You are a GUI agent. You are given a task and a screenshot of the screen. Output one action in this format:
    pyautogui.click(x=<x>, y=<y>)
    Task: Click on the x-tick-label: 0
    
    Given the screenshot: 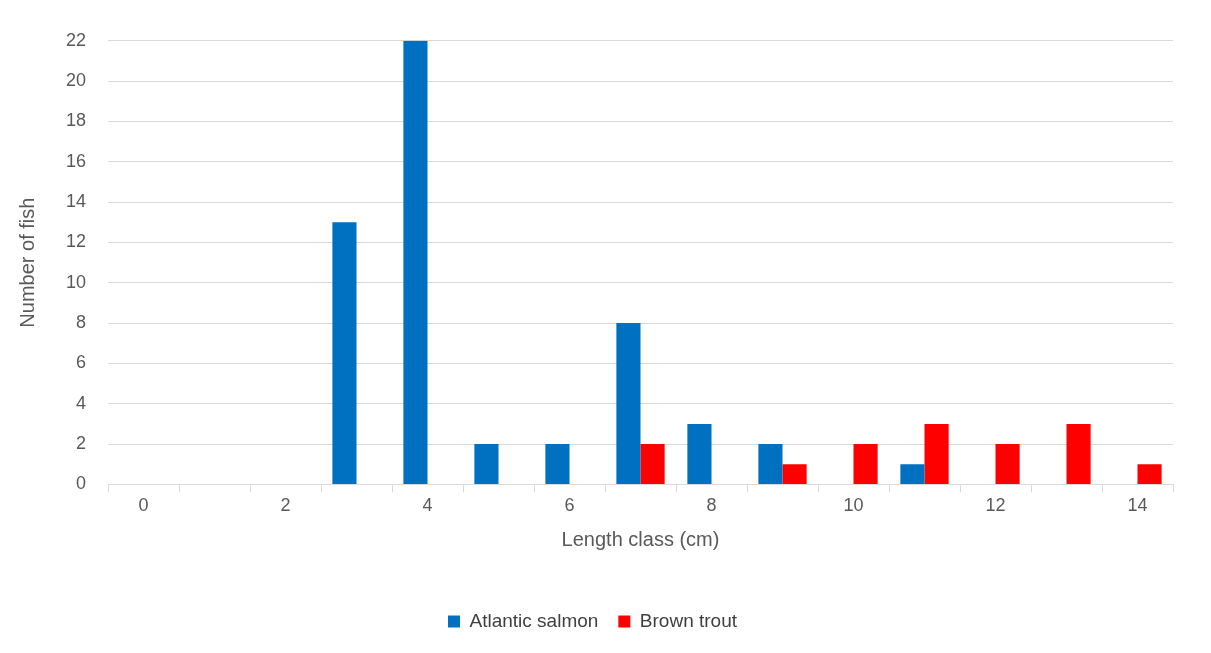 What is the action you would take?
    pyautogui.click(x=143, y=505)
    